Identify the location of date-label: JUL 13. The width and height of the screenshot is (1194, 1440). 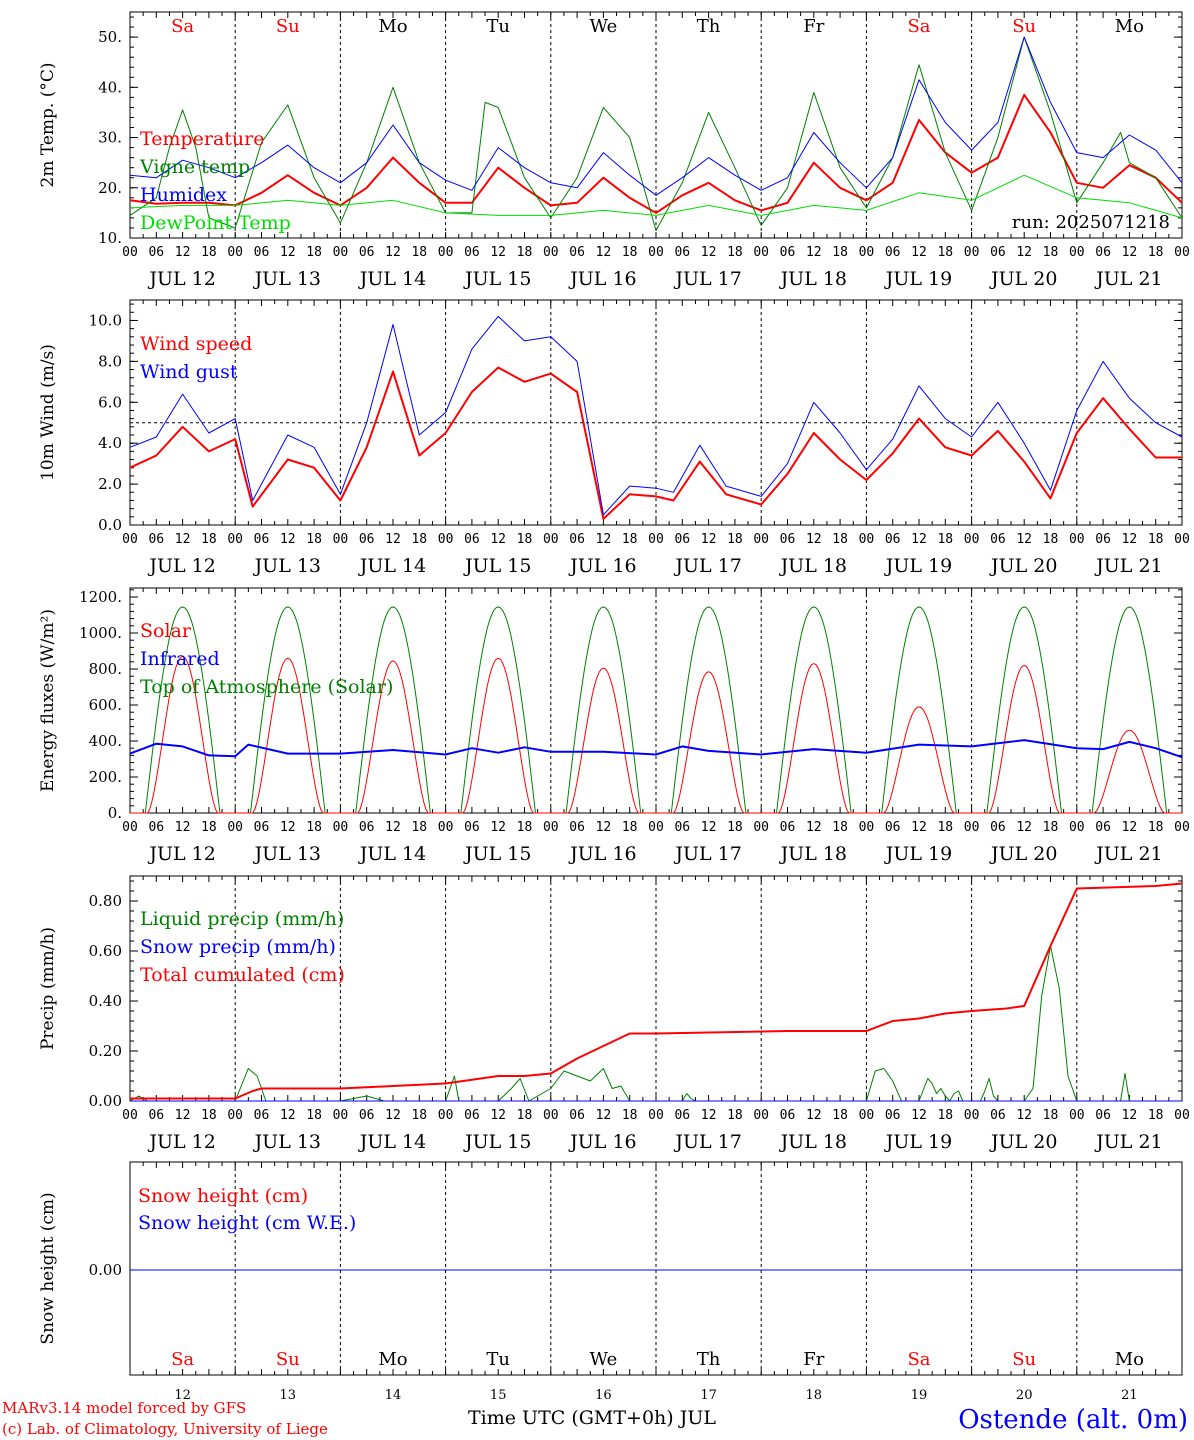
(287, 279).